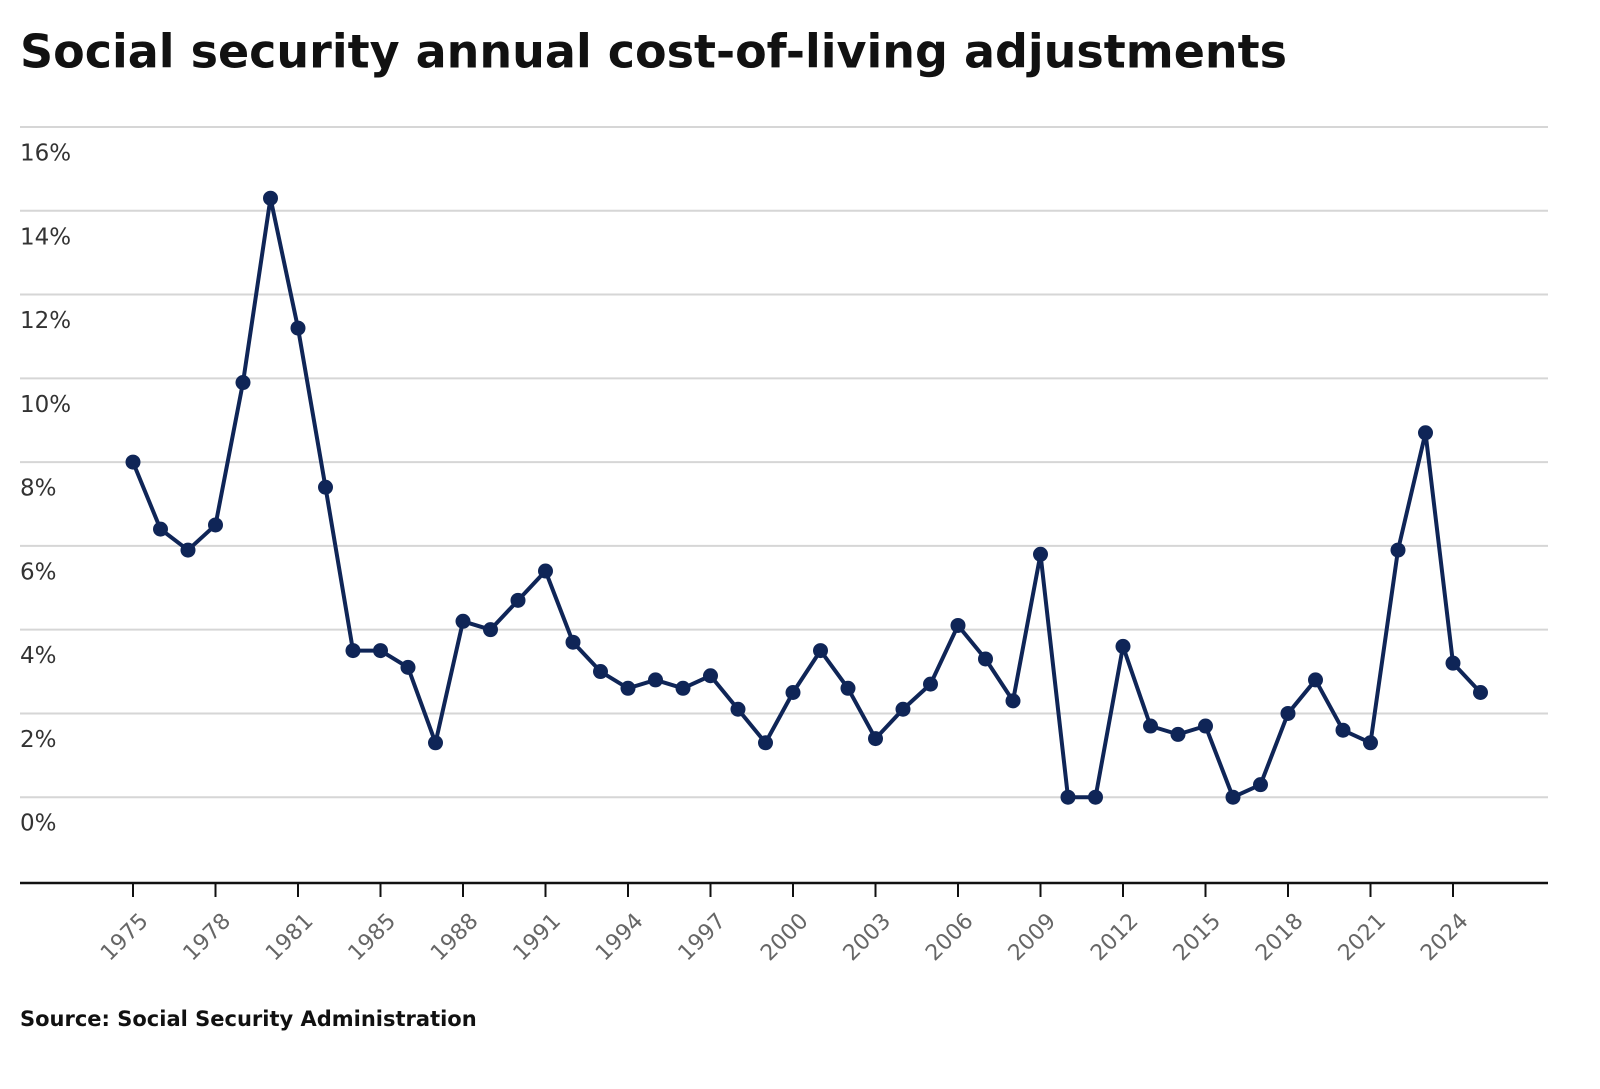  Describe the element at coordinates (38, 656) in the screenshot. I see `y-tick-label: 4%` at that location.